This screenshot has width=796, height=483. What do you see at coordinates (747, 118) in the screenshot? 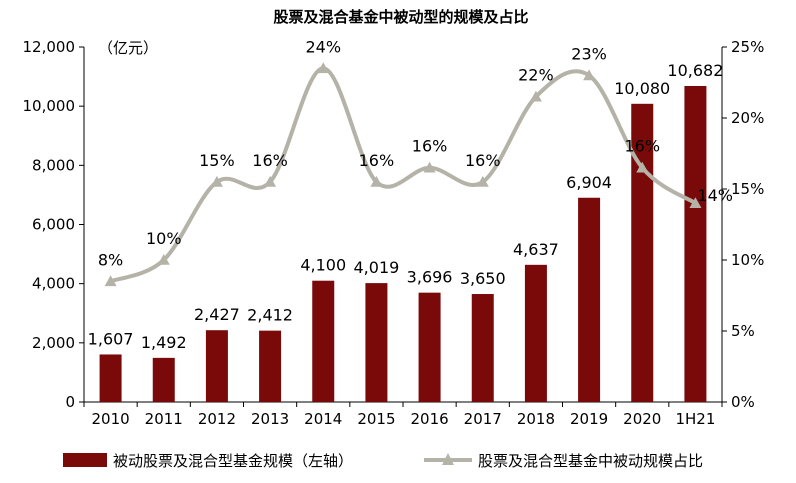
I see `right-axis-tick-label: 20%` at bounding box center [747, 118].